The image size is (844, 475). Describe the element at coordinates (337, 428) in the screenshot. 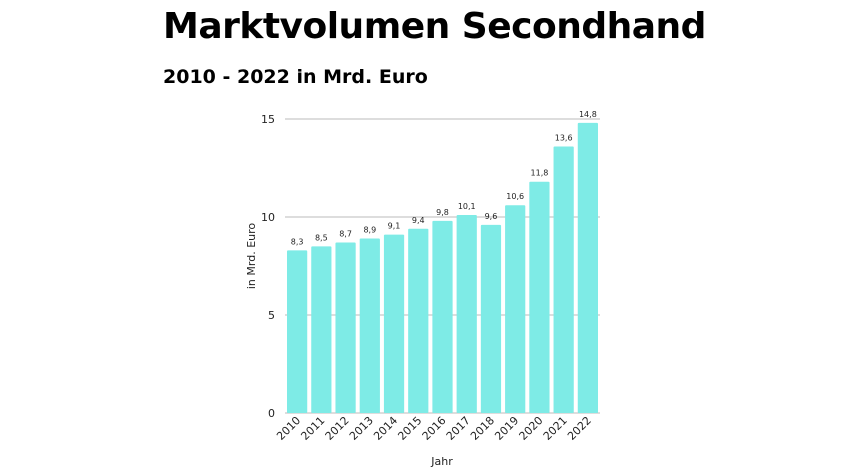

I see `x-tick-label: 2012` at that location.